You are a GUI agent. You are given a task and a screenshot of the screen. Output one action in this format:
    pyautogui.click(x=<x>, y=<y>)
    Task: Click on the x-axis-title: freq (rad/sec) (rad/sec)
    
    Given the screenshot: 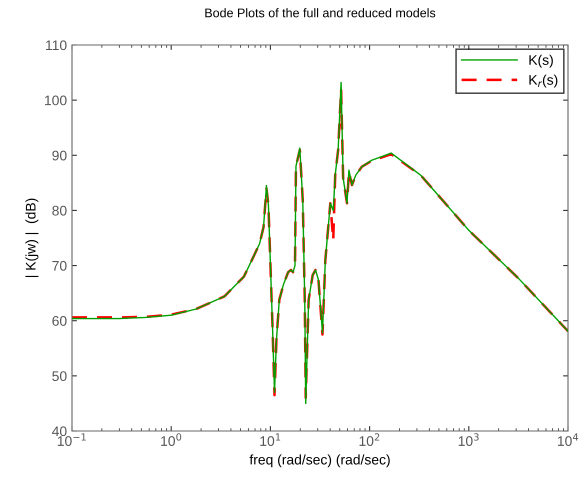 What is the action you would take?
    pyautogui.click(x=320, y=461)
    